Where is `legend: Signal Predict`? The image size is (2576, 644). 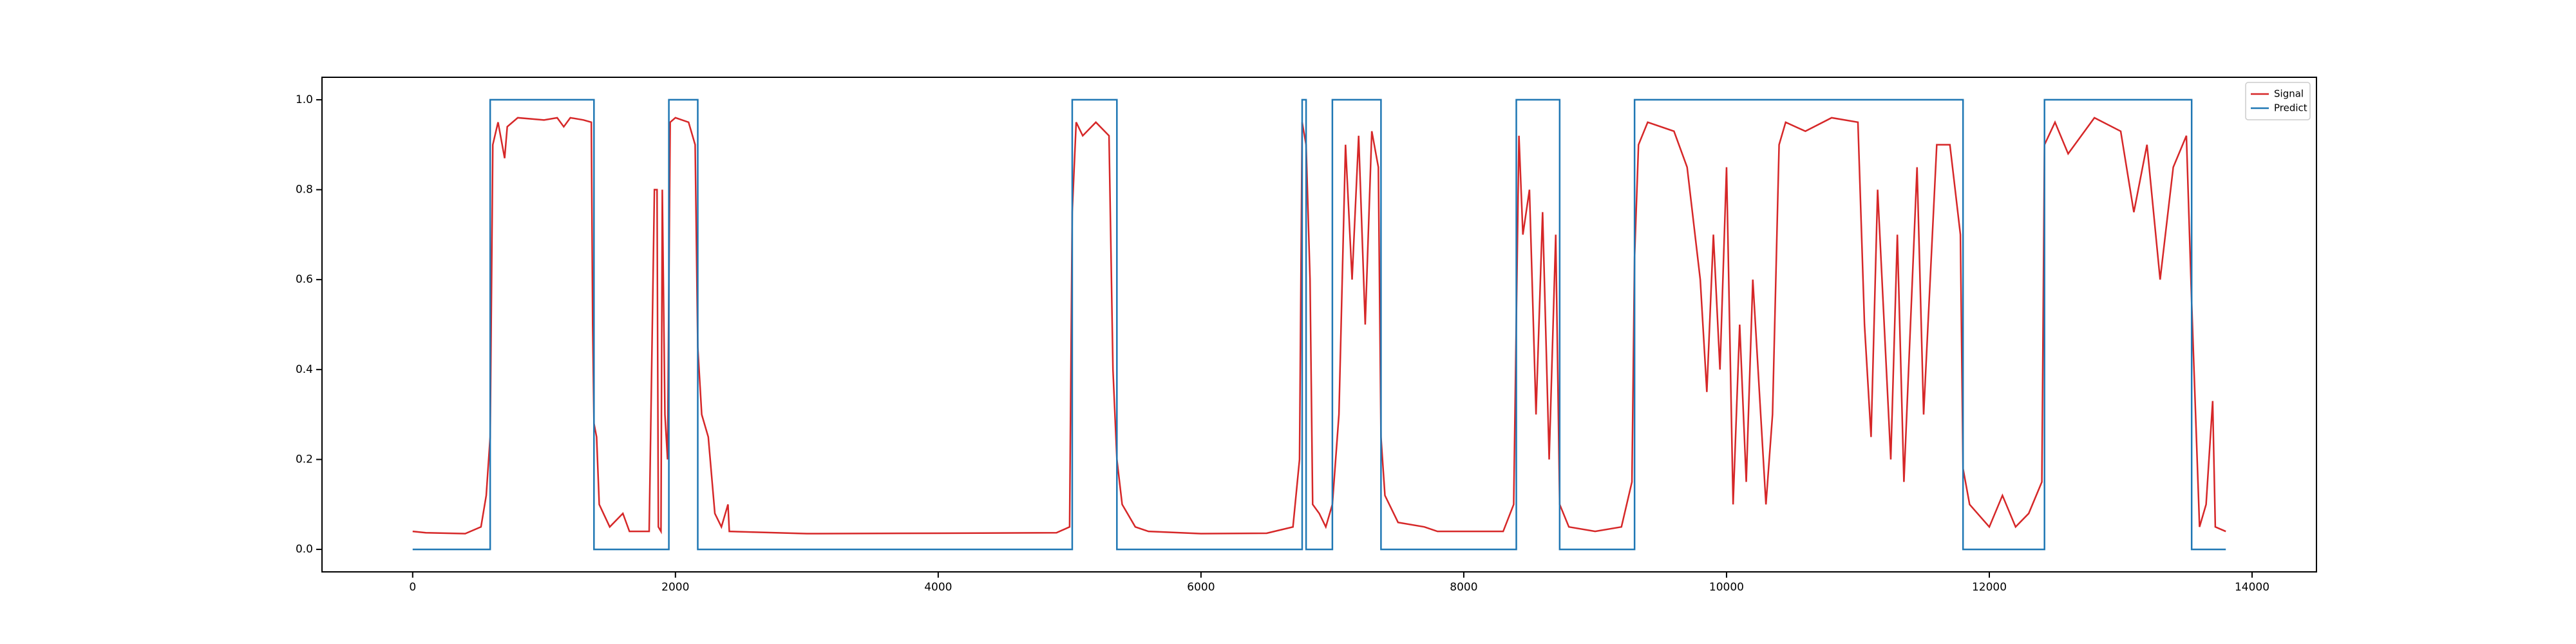 legend: Signal Predict is located at coordinates (2278, 101).